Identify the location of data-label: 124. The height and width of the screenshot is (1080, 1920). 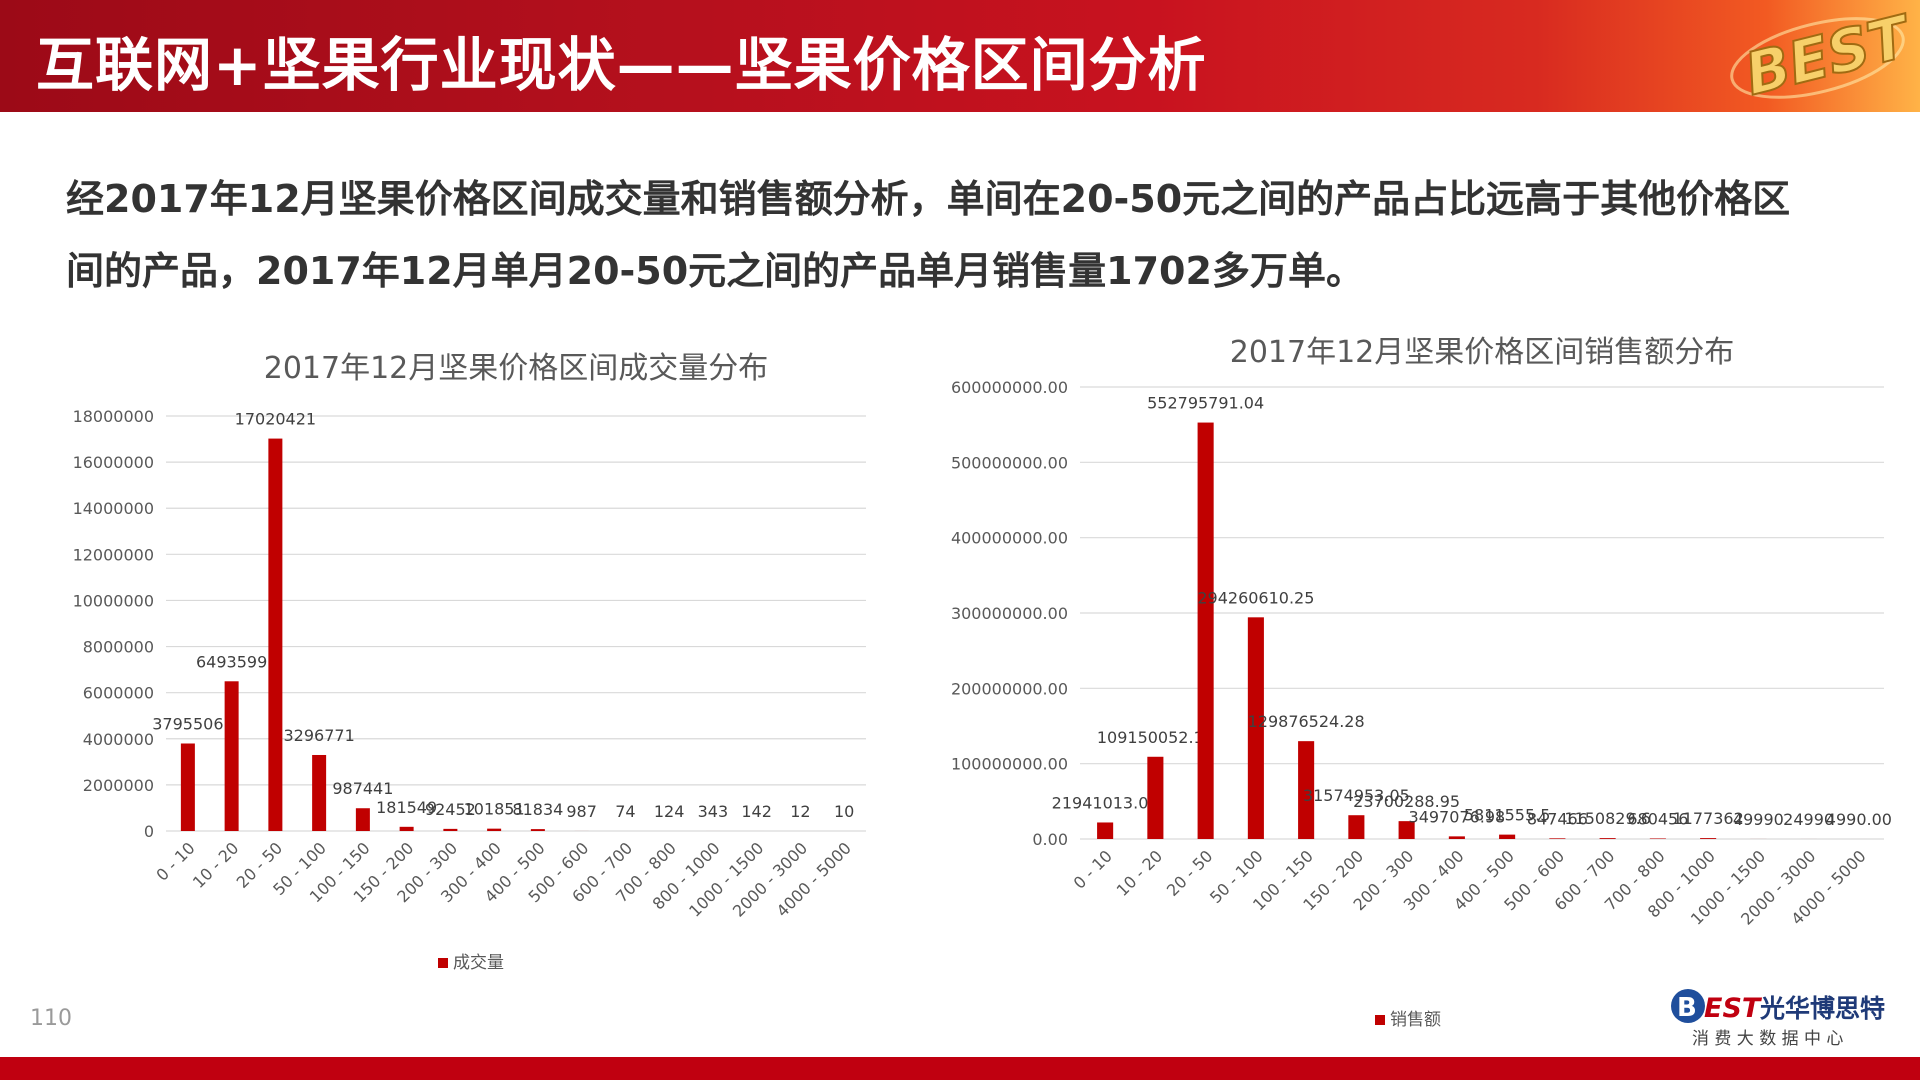
(669, 811).